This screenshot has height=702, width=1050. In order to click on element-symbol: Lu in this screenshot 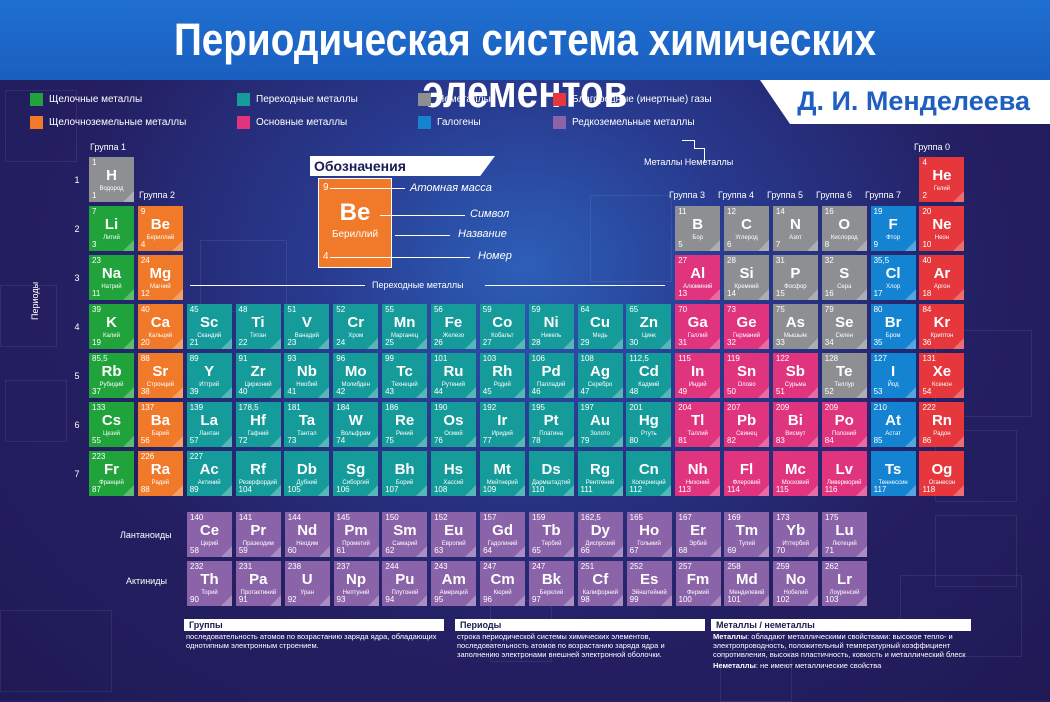, I will do `click(844, 530)`.